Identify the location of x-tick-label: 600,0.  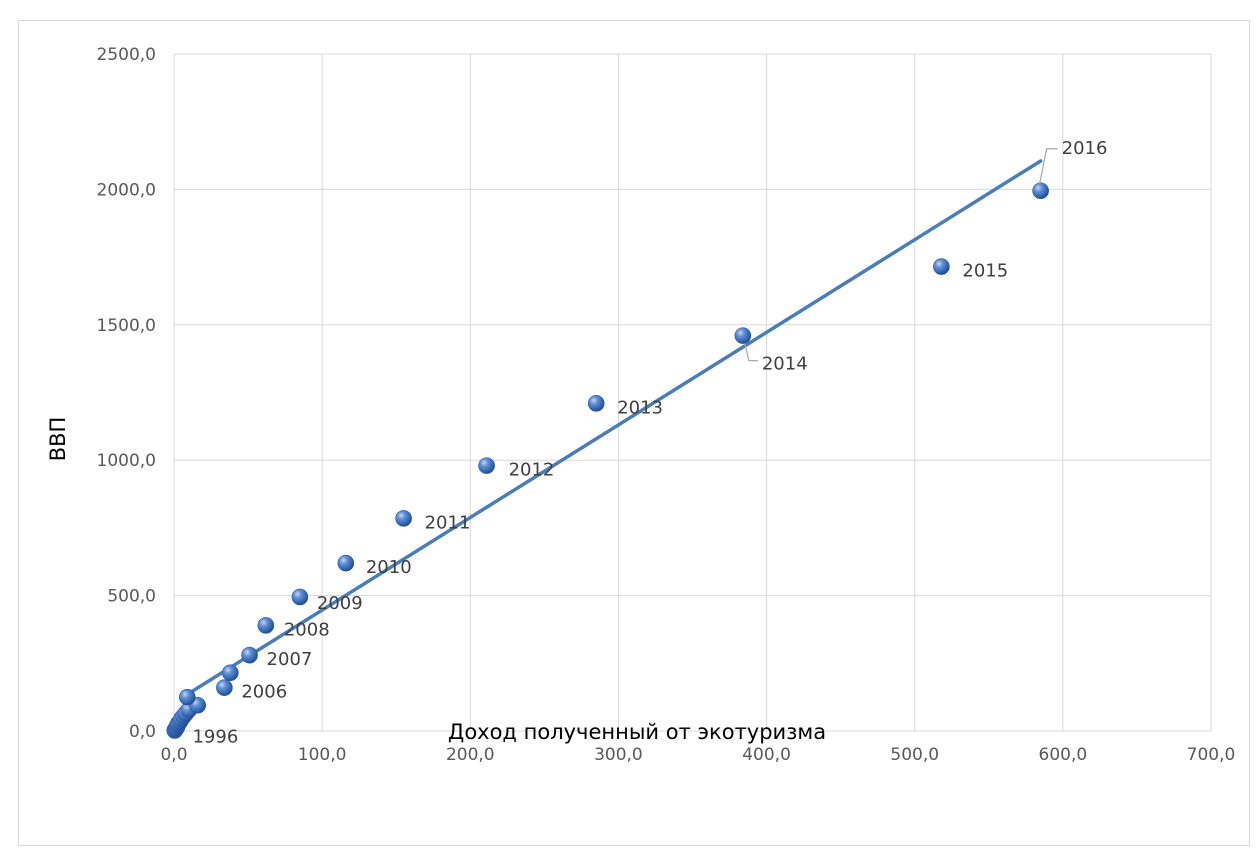
(1063, 755).